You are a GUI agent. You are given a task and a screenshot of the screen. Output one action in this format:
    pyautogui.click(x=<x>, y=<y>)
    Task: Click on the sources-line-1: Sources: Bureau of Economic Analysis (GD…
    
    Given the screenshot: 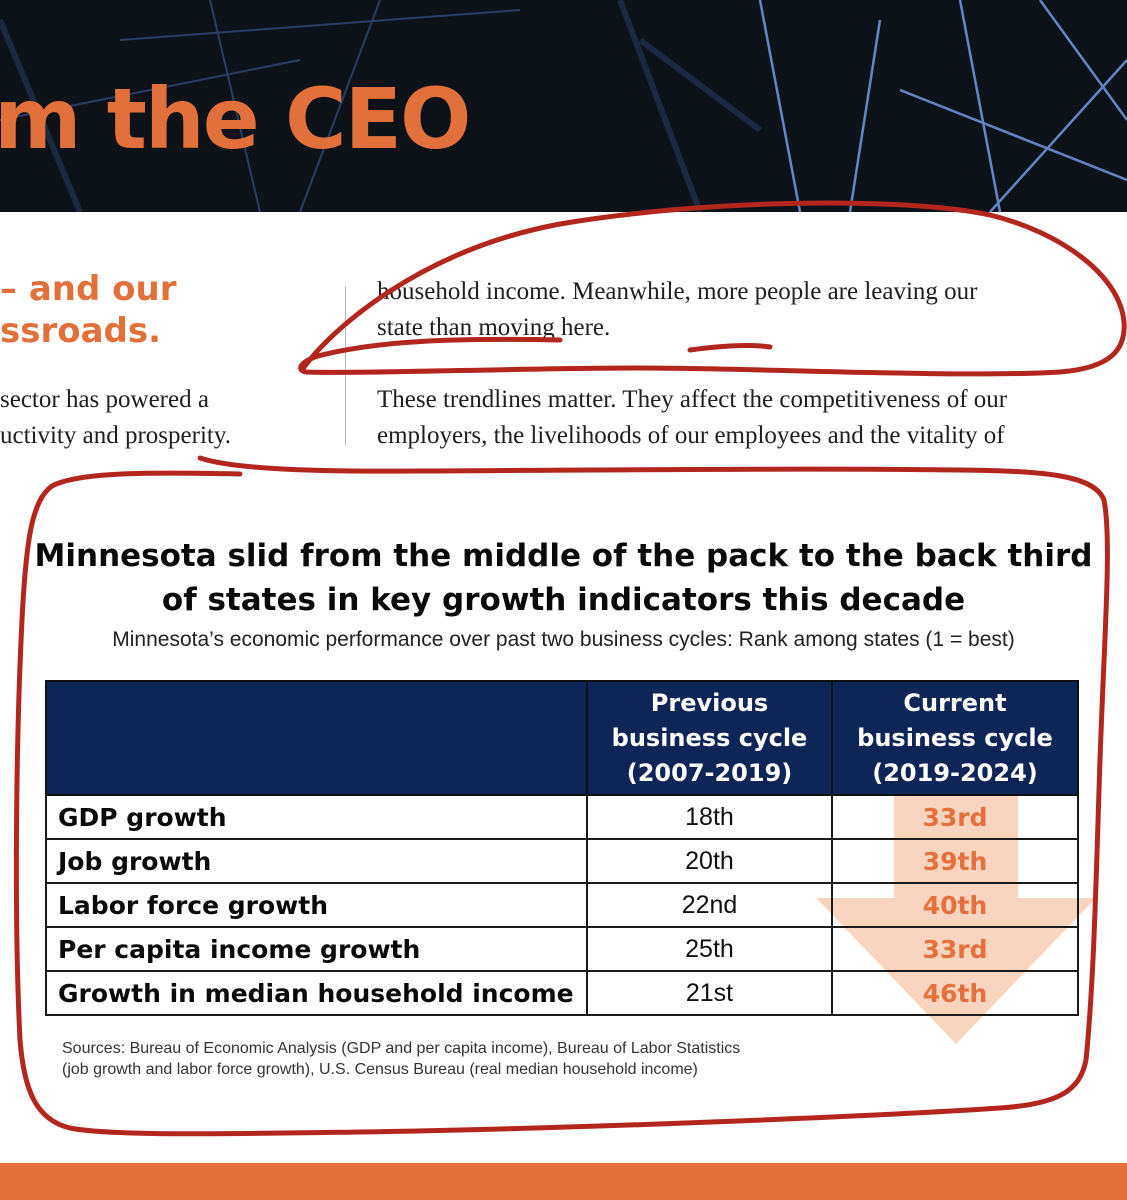 What is the action you would take?
    pyautogui.click(x=401, y=1048)
    